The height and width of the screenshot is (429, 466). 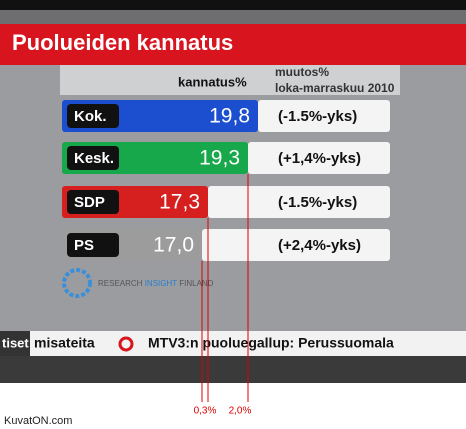 I want to click on top-strip, so click(x=233, y=5).